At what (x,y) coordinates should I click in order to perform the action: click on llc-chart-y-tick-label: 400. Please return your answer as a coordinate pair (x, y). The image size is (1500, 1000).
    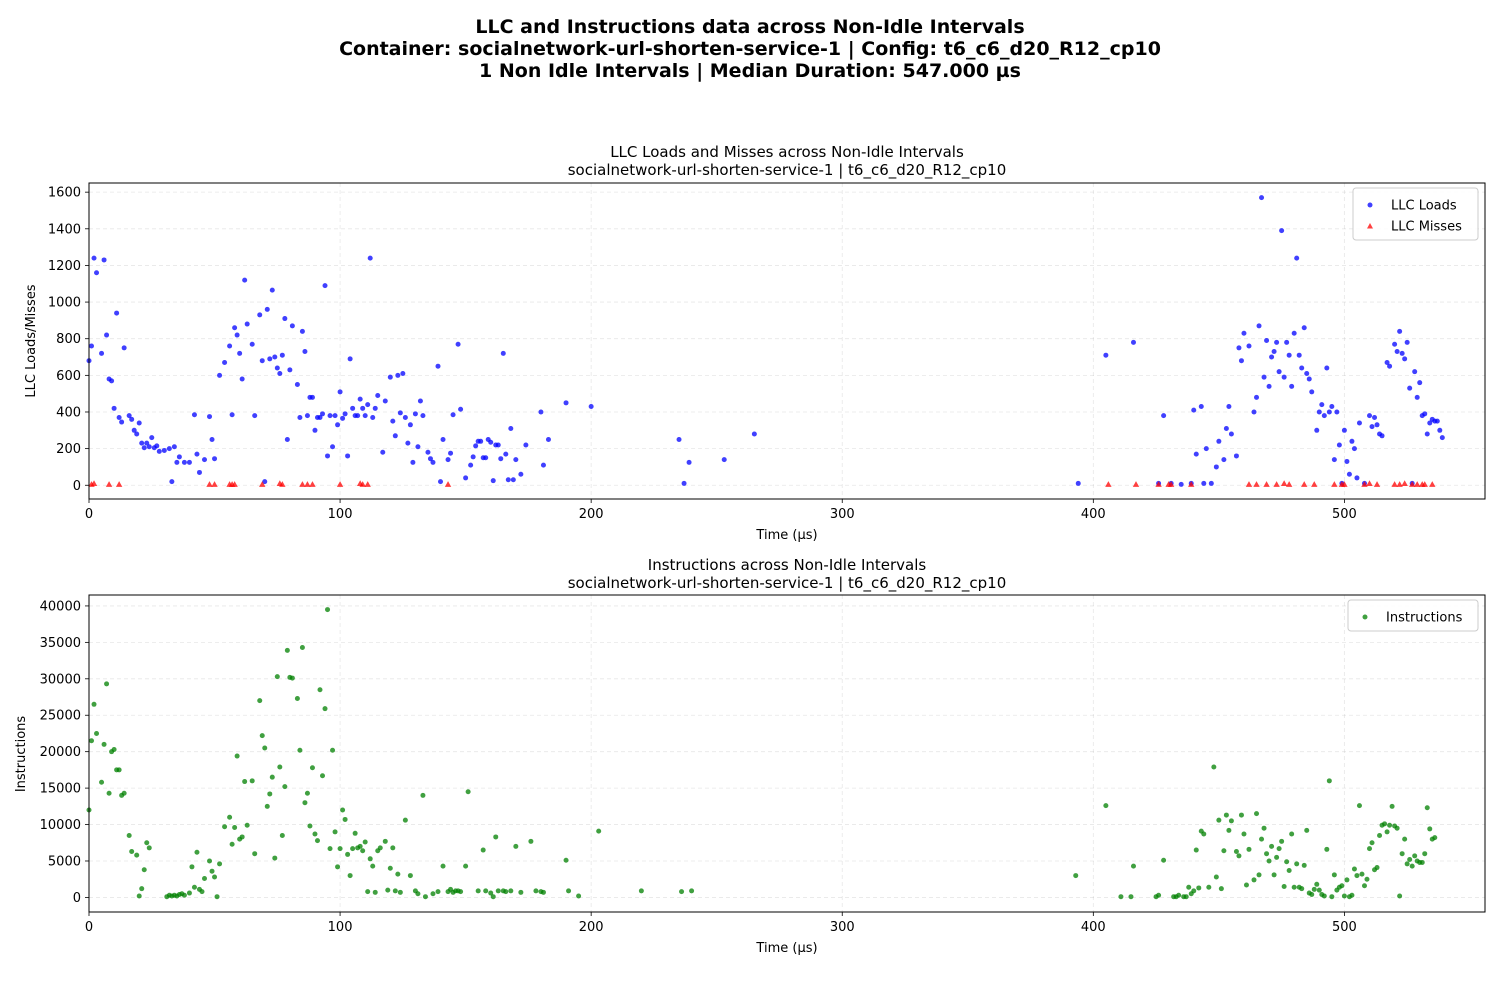
    Looking at the image, I should click on (68, 412).